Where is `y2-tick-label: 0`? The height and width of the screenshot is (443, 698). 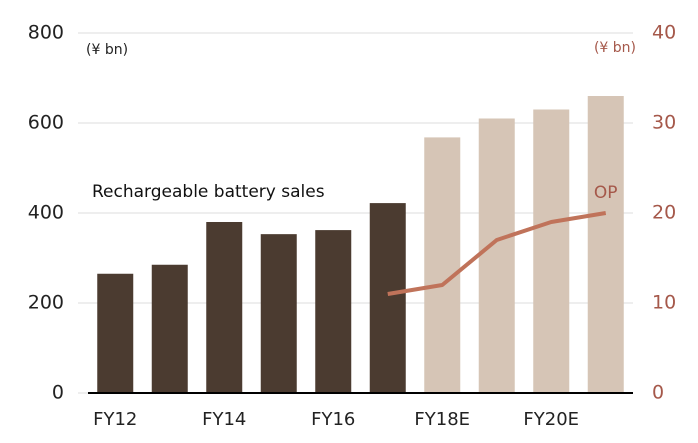 y2-tick-label: 0 is located at coordinates (658, 393).